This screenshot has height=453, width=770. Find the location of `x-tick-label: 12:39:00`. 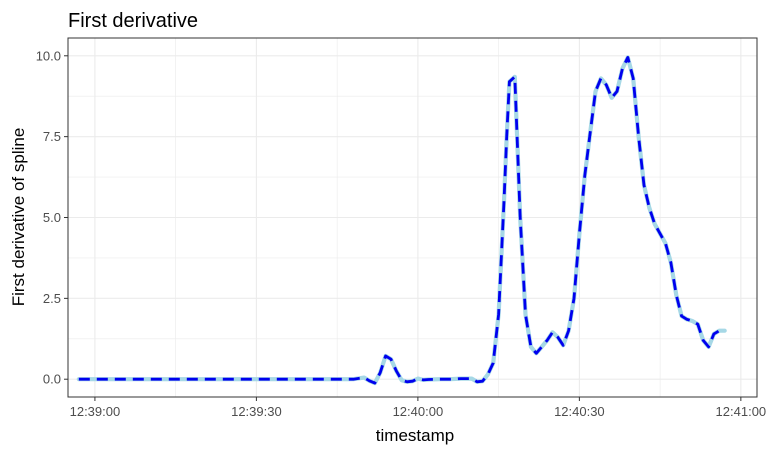

x-tick-label: 12:39:00 is located at coordinates (95, 411).